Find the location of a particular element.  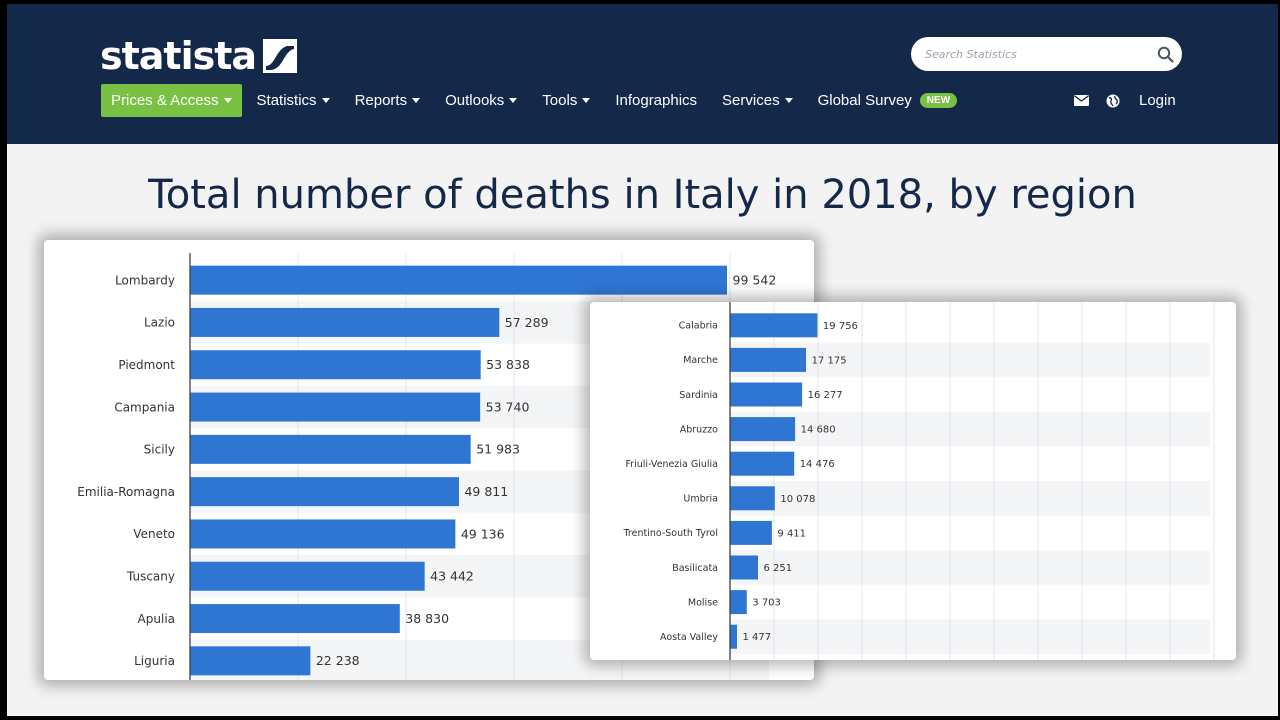

value-label: 22 238 is located at coordinates (338, 660).